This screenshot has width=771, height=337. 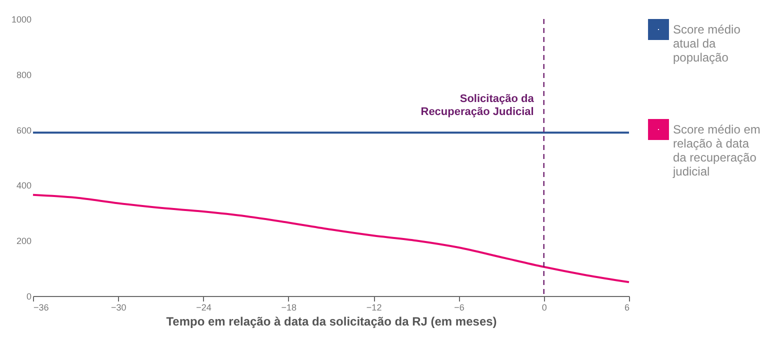 What do you see at coordinates (24, 185) in the screenshot?
I see `y-tick-label: 400` at bounding box center [24, 185].